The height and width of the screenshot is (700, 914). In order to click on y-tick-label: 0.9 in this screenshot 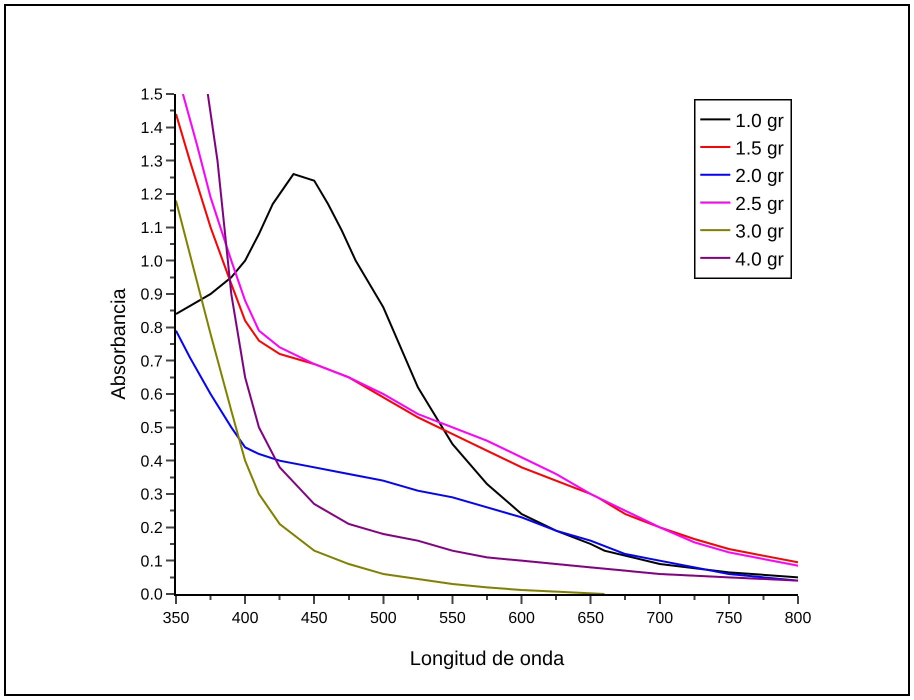, I will do `click(151, 295)`.